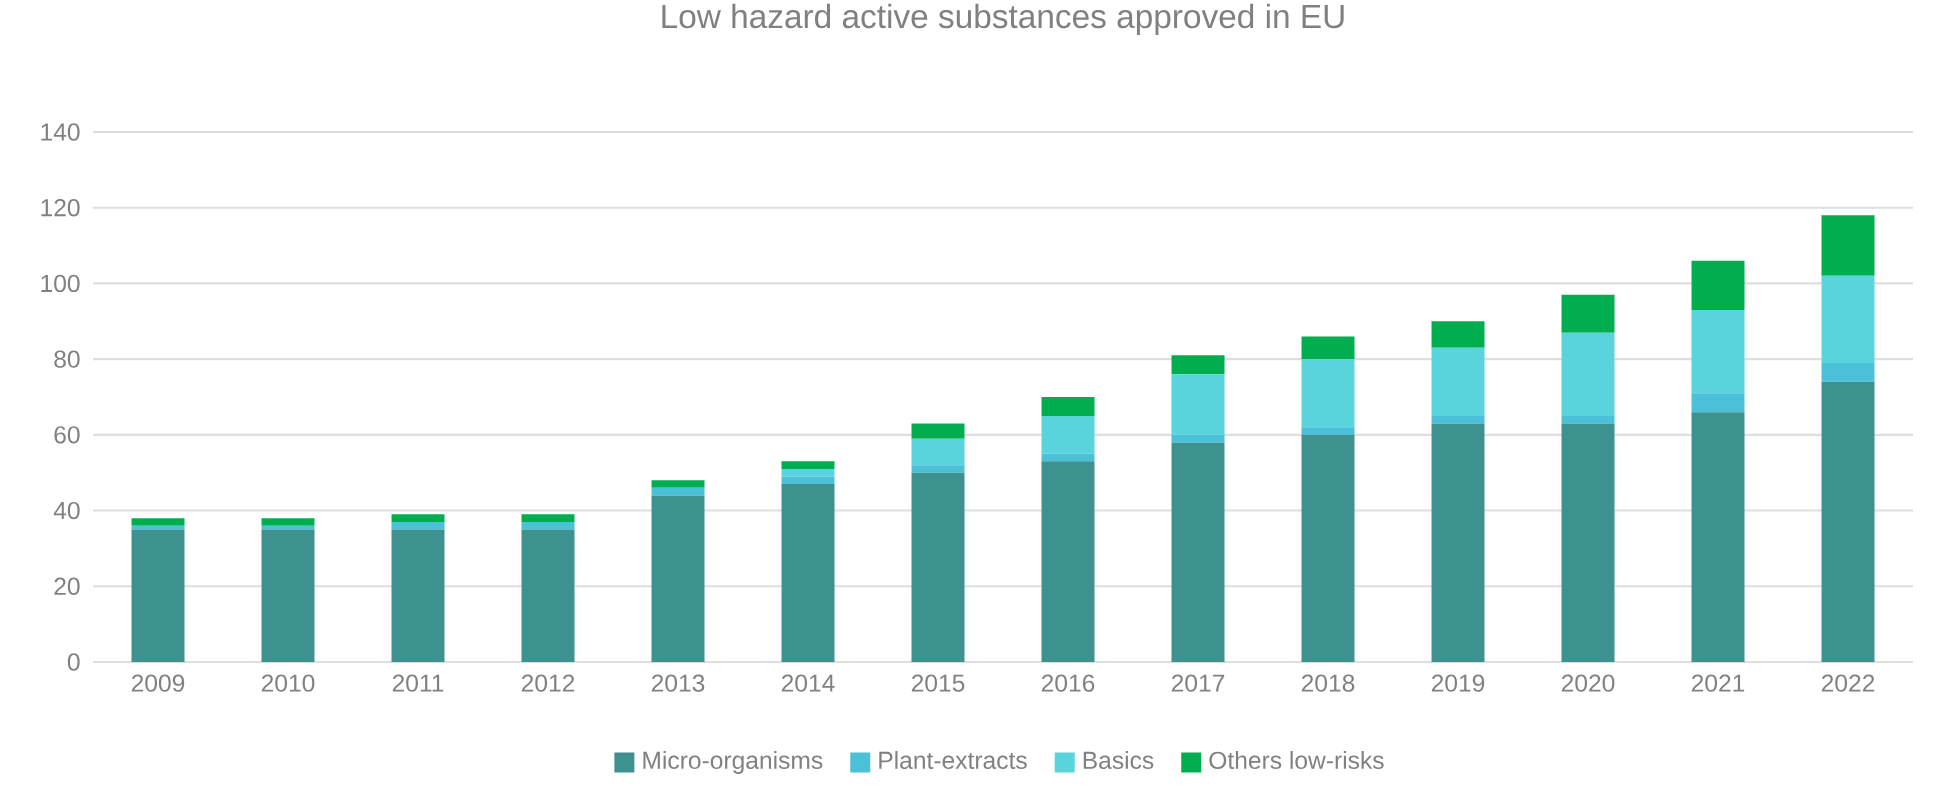  Describe the element at coordinates (60, 208) in the screenshot. I see `y-tick-label: 120` at that location.